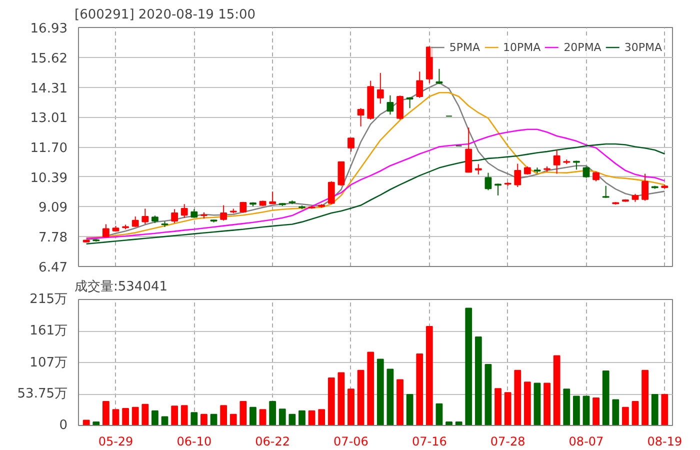 The height and width of the screenshot is (450, 700). What do you see at coordinates (464, 47) in the screenshot?
I see `legend-label: 5PMA` at bounding box center [464, 47].